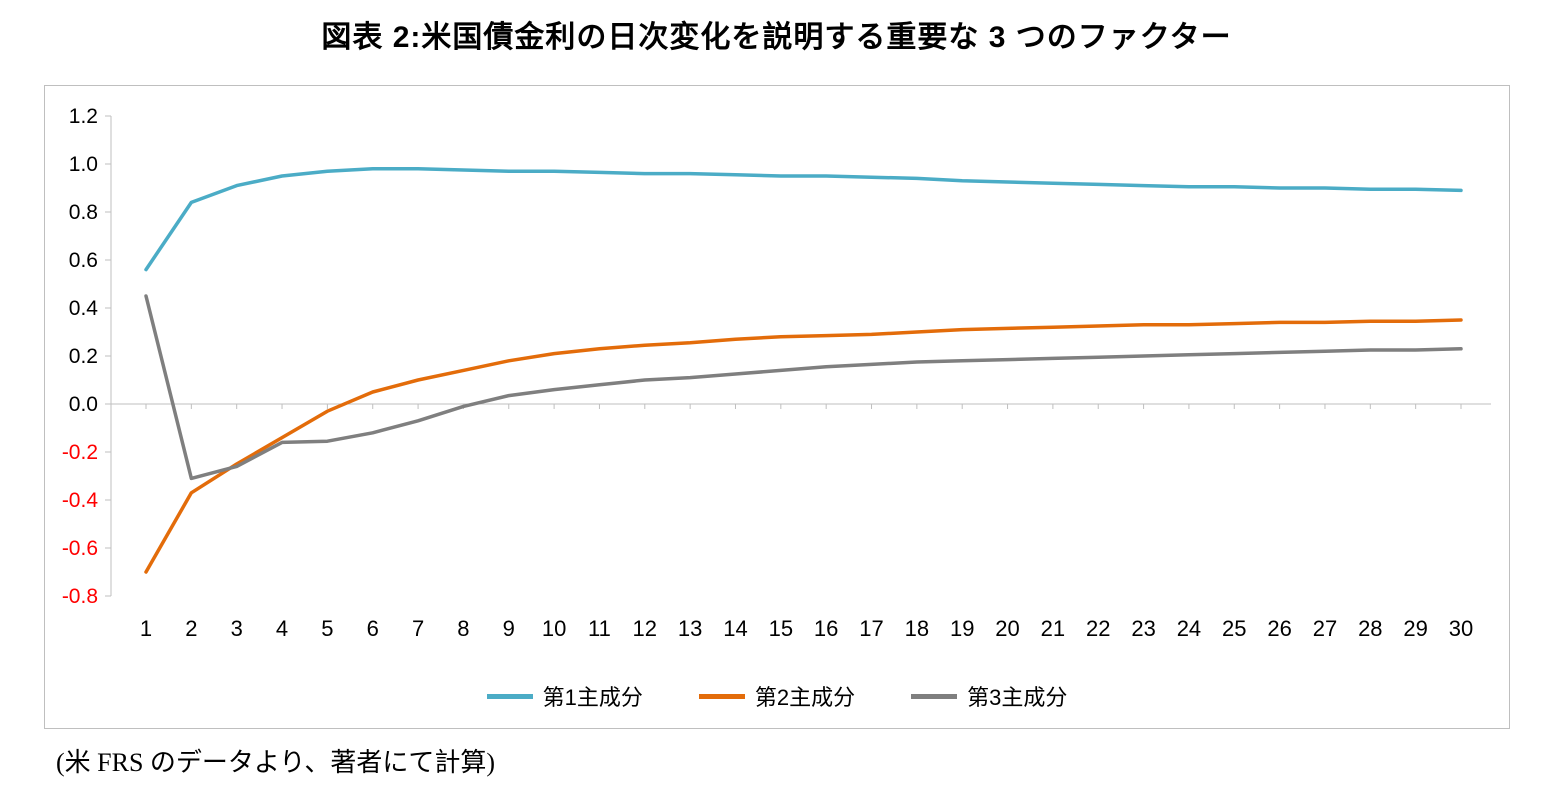 The height and width of the screenshot is (807, 1553). Describe the element at coordinates (721, 696) in the screenshot. I see `legend-swatch-series2-icon` at that location.